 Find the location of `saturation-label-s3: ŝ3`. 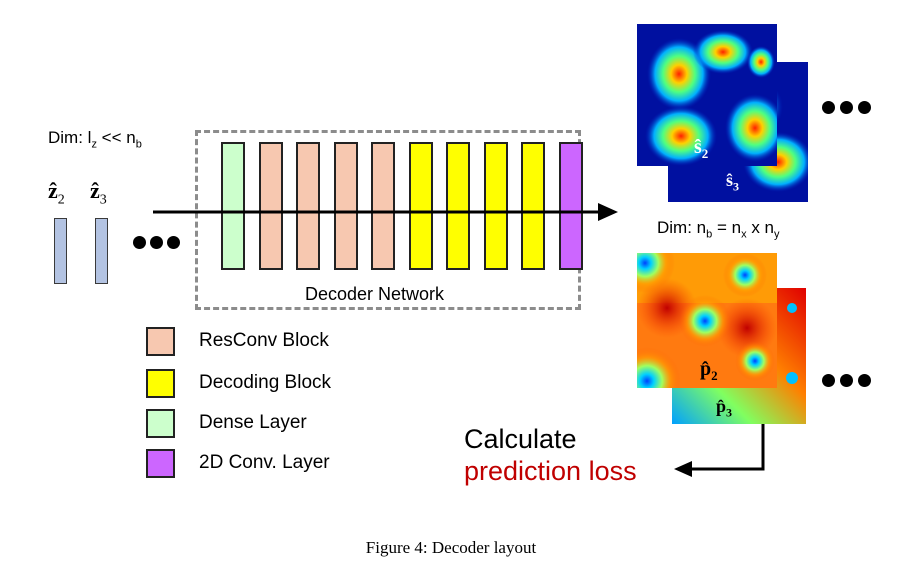

saturation-label-s3: ŝ3 is located at coordinates (733, 182).